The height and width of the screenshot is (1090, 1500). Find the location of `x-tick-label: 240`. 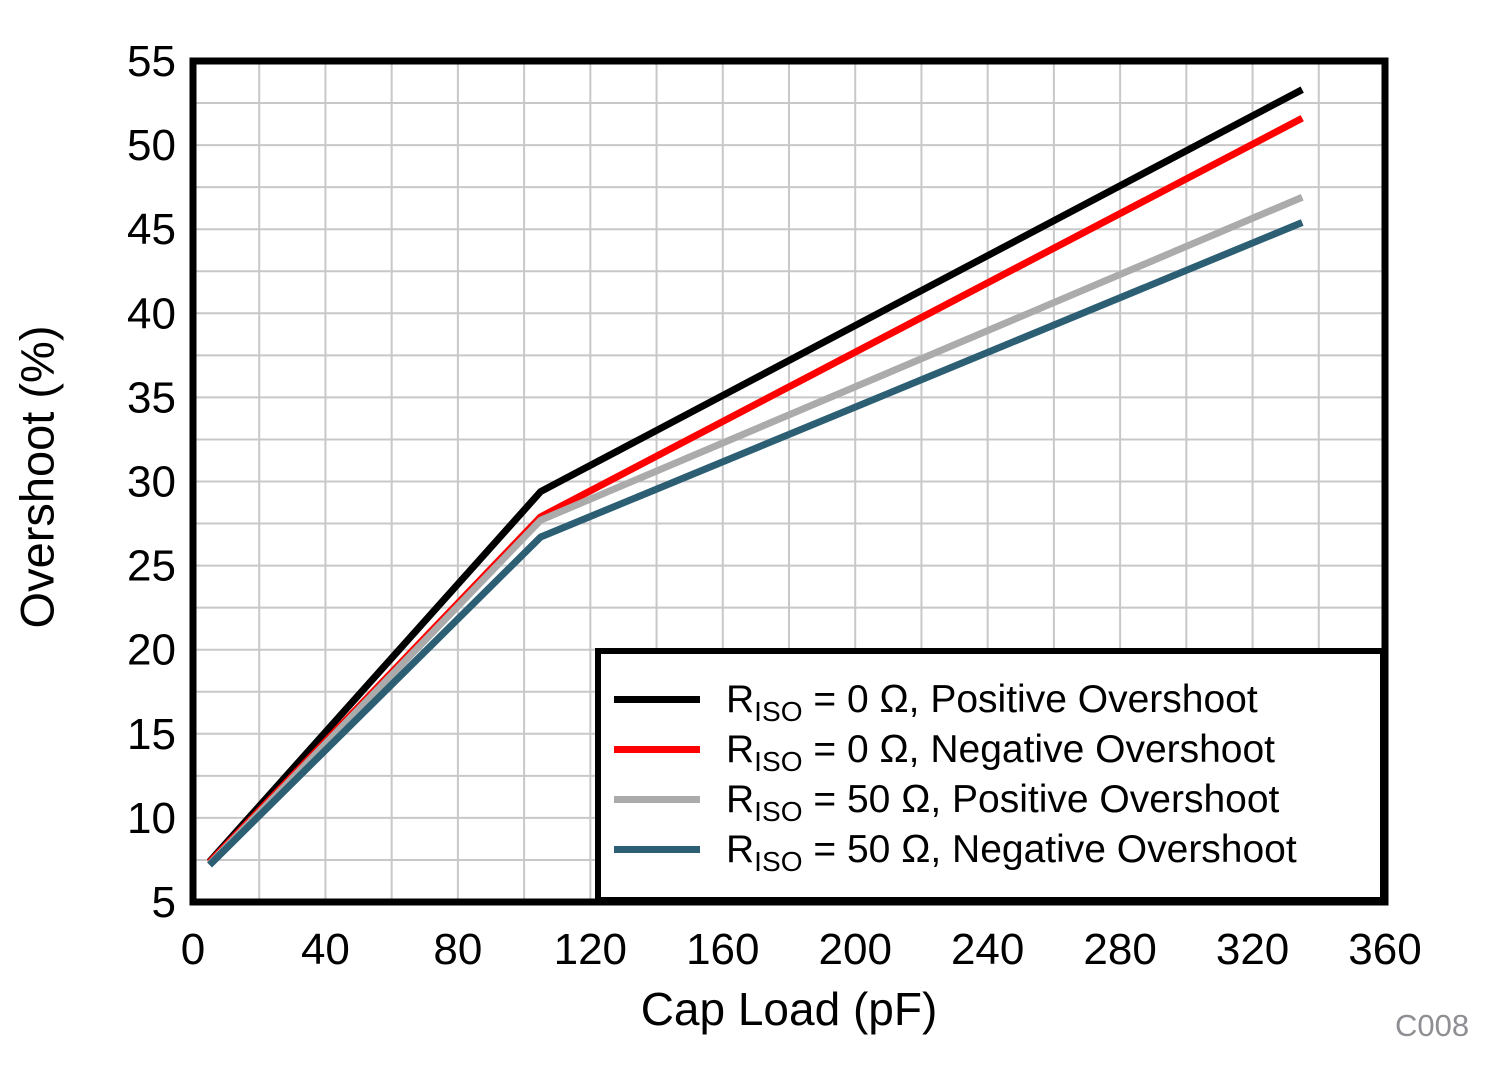

x-tick-label: 240 is located at coordinates (987, 949).